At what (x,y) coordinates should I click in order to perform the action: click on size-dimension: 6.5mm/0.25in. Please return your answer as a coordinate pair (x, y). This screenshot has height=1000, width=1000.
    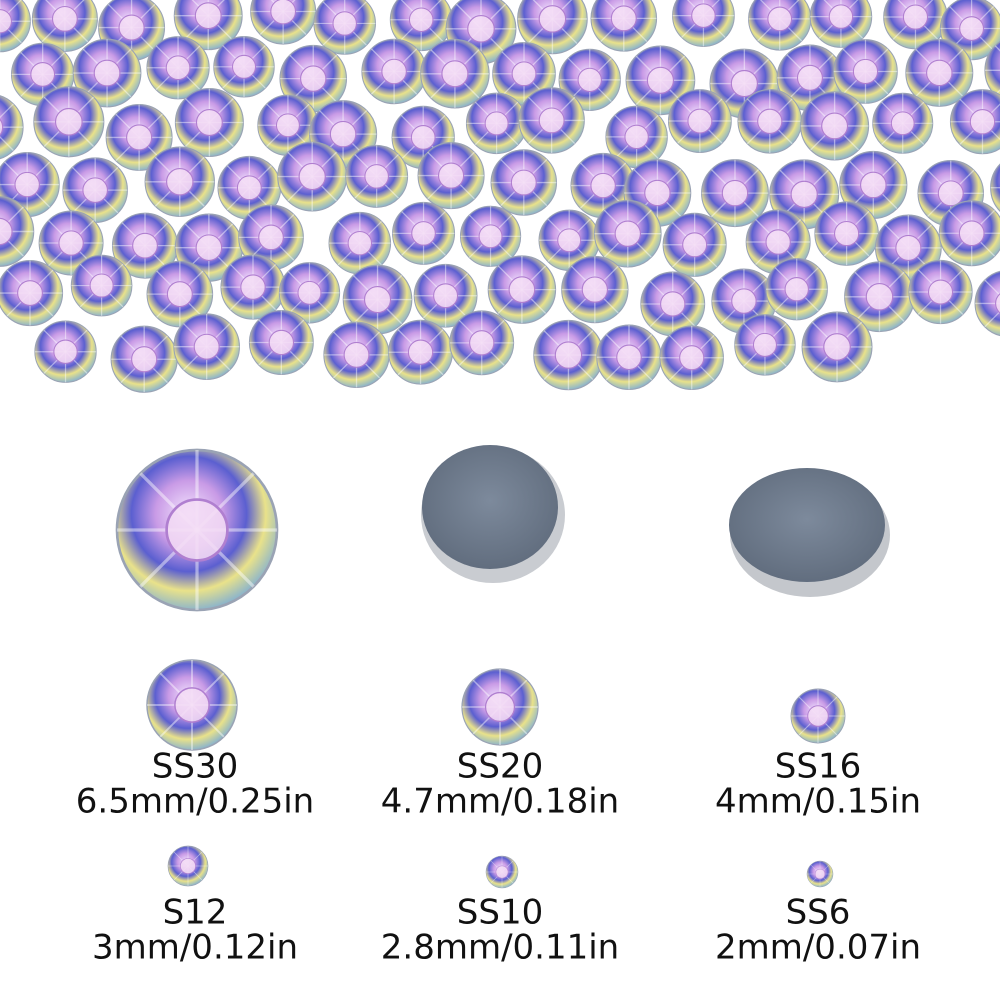
    Looking at the image, I should click on (195, 802).